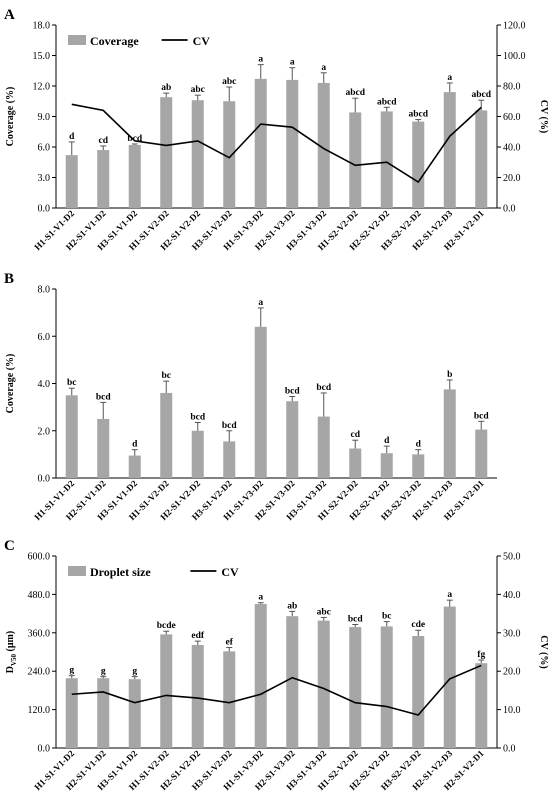  What do you see at coordinates (44, 178) in the screenshot?
I see `y-tick-label: 3.0` at bounding box center [44, 178].